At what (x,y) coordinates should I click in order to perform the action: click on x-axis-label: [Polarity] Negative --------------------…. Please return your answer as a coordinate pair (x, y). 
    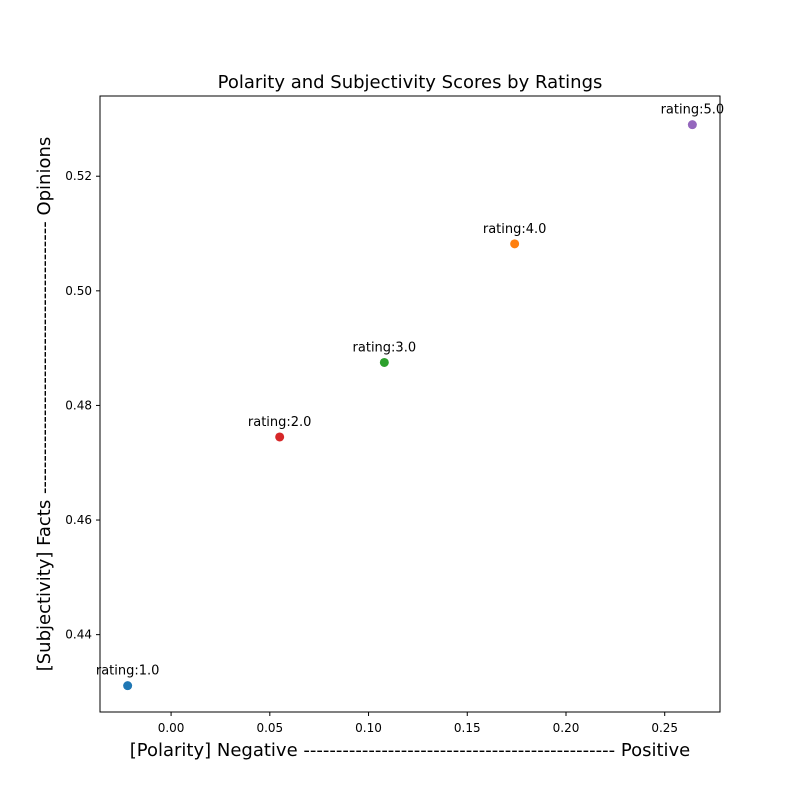
    Looking at the image, I should click on (410, 750).